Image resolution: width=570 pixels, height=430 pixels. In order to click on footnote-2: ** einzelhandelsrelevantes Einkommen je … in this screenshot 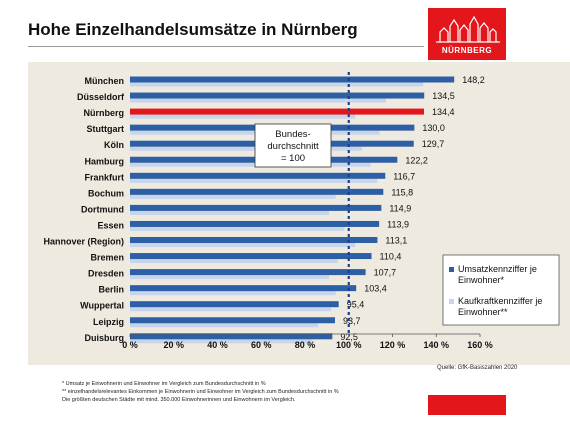, I will do `click(200, 392)`.